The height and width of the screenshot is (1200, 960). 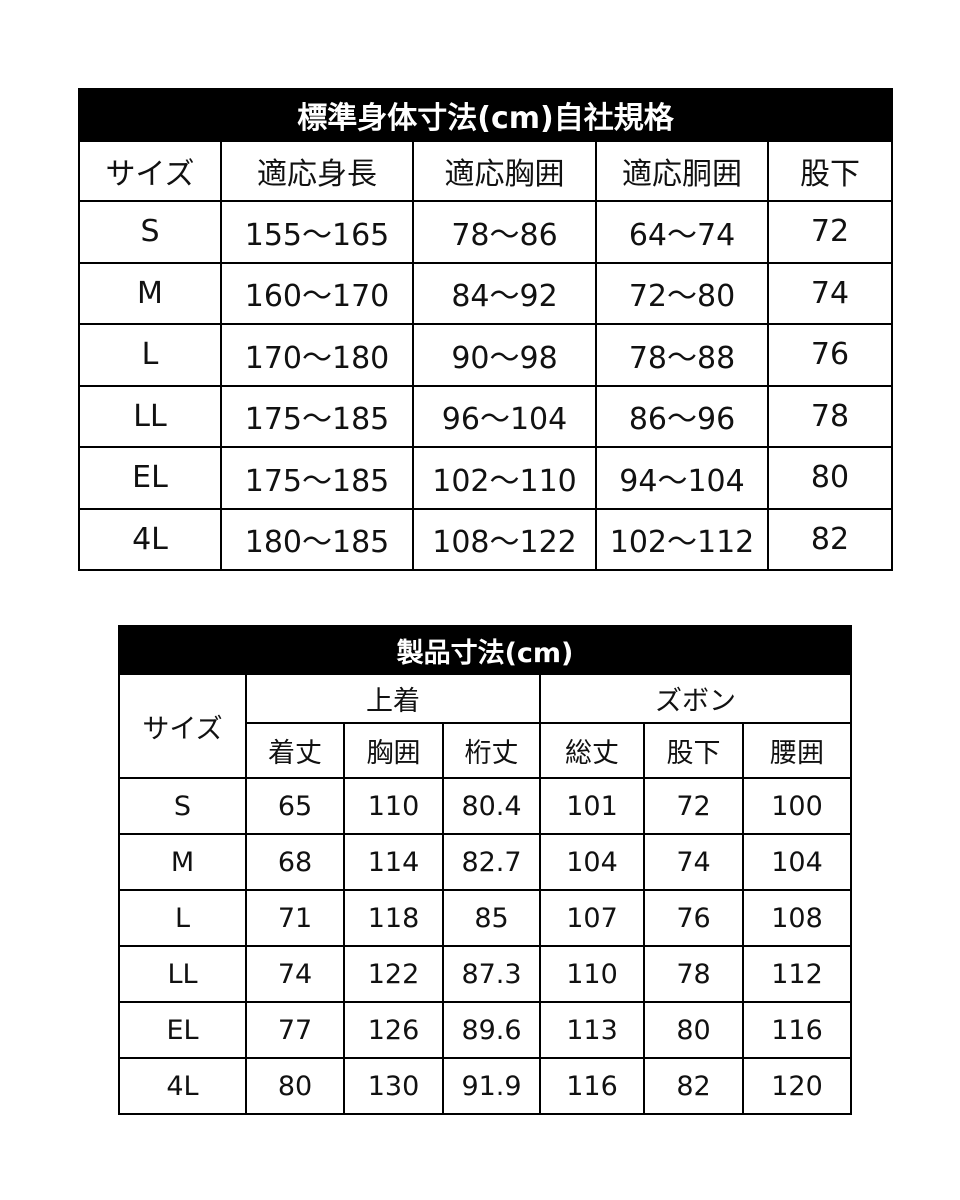 I want to click on value-cell: 64～74, so click(x=682, y=232).